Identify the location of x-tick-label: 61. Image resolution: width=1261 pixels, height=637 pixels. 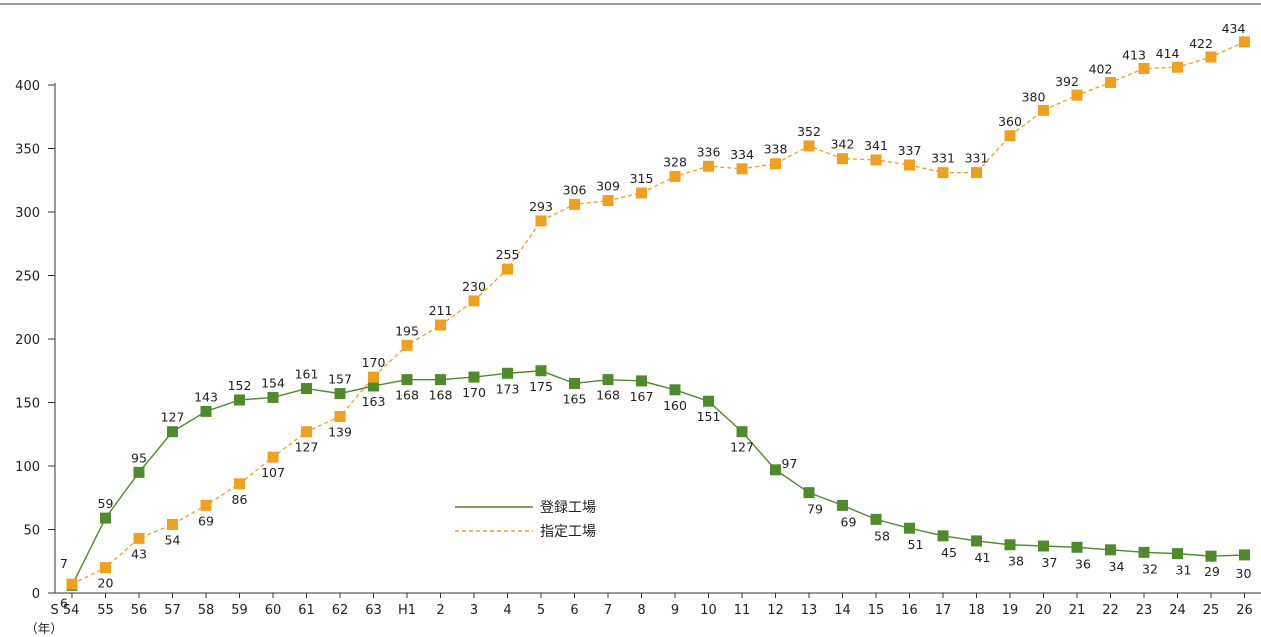
(306, 610).